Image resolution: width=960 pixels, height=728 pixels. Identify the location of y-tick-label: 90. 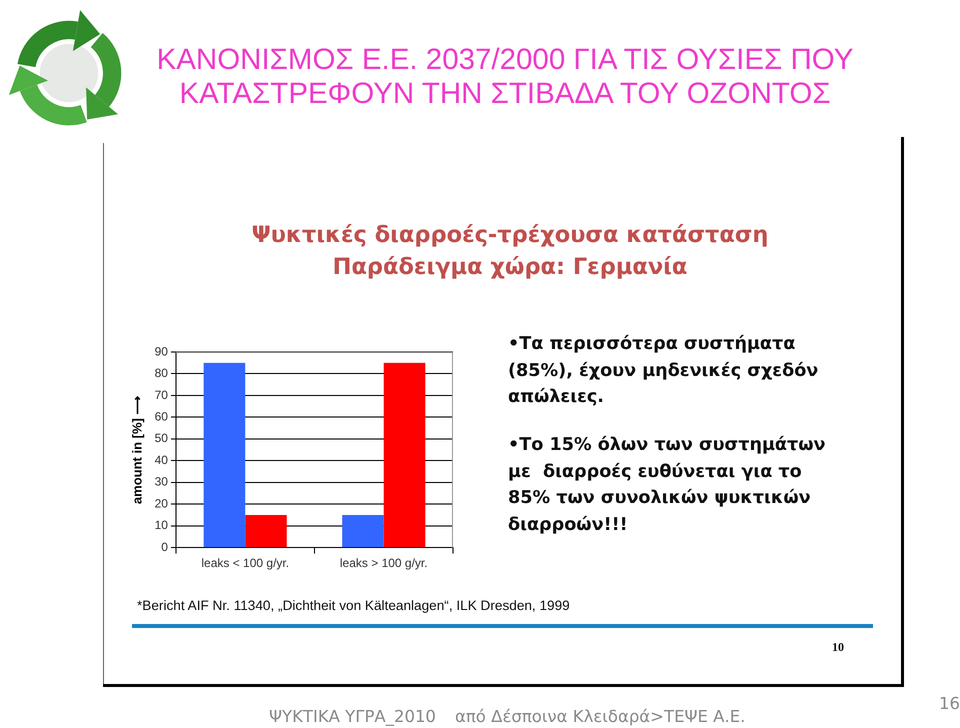
(161, 351).